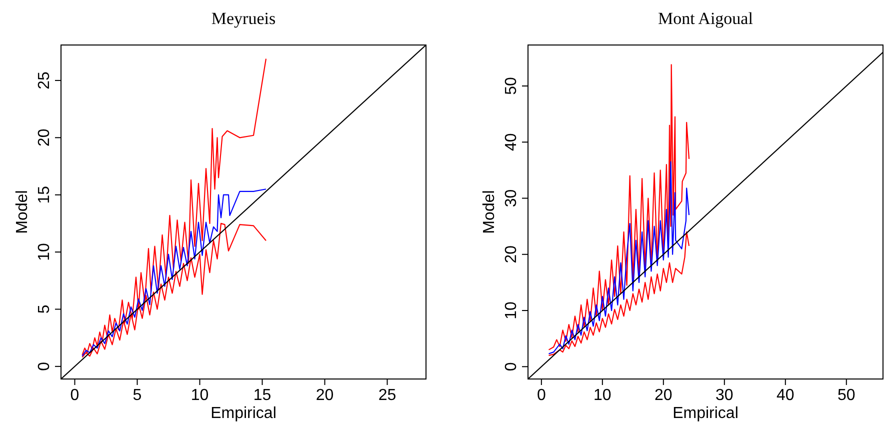 The width and height of the screenshot is (885, 423). I want to click on y-tick-label: 30, so click(511, 198).